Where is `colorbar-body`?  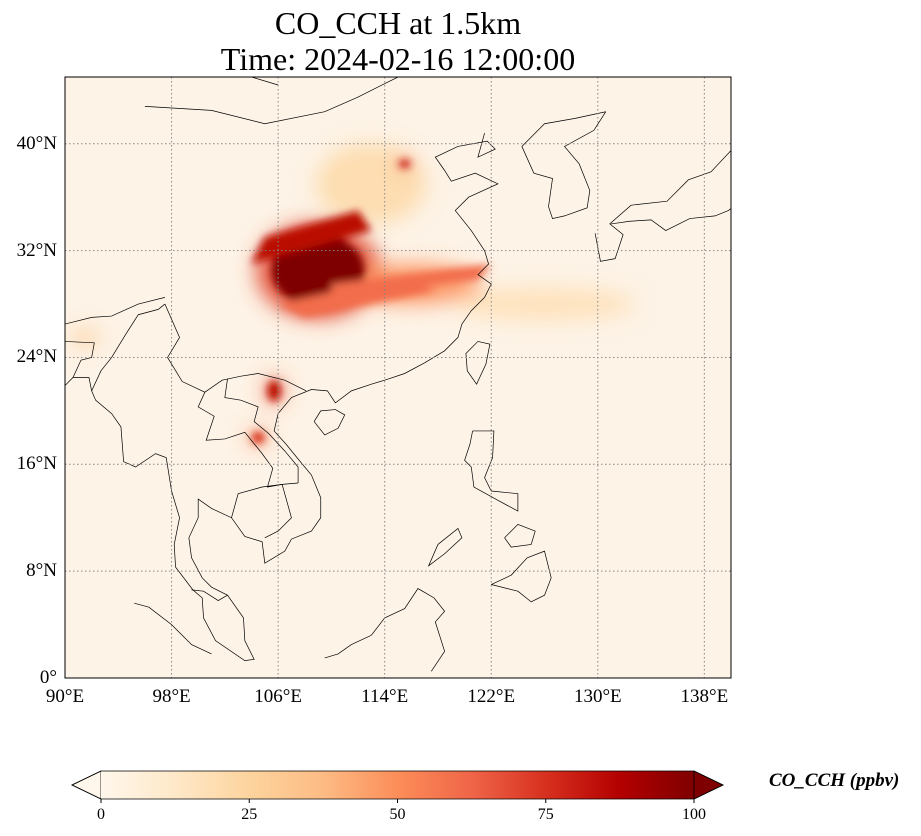
colorbar-body is located at coordinates (397, 785).